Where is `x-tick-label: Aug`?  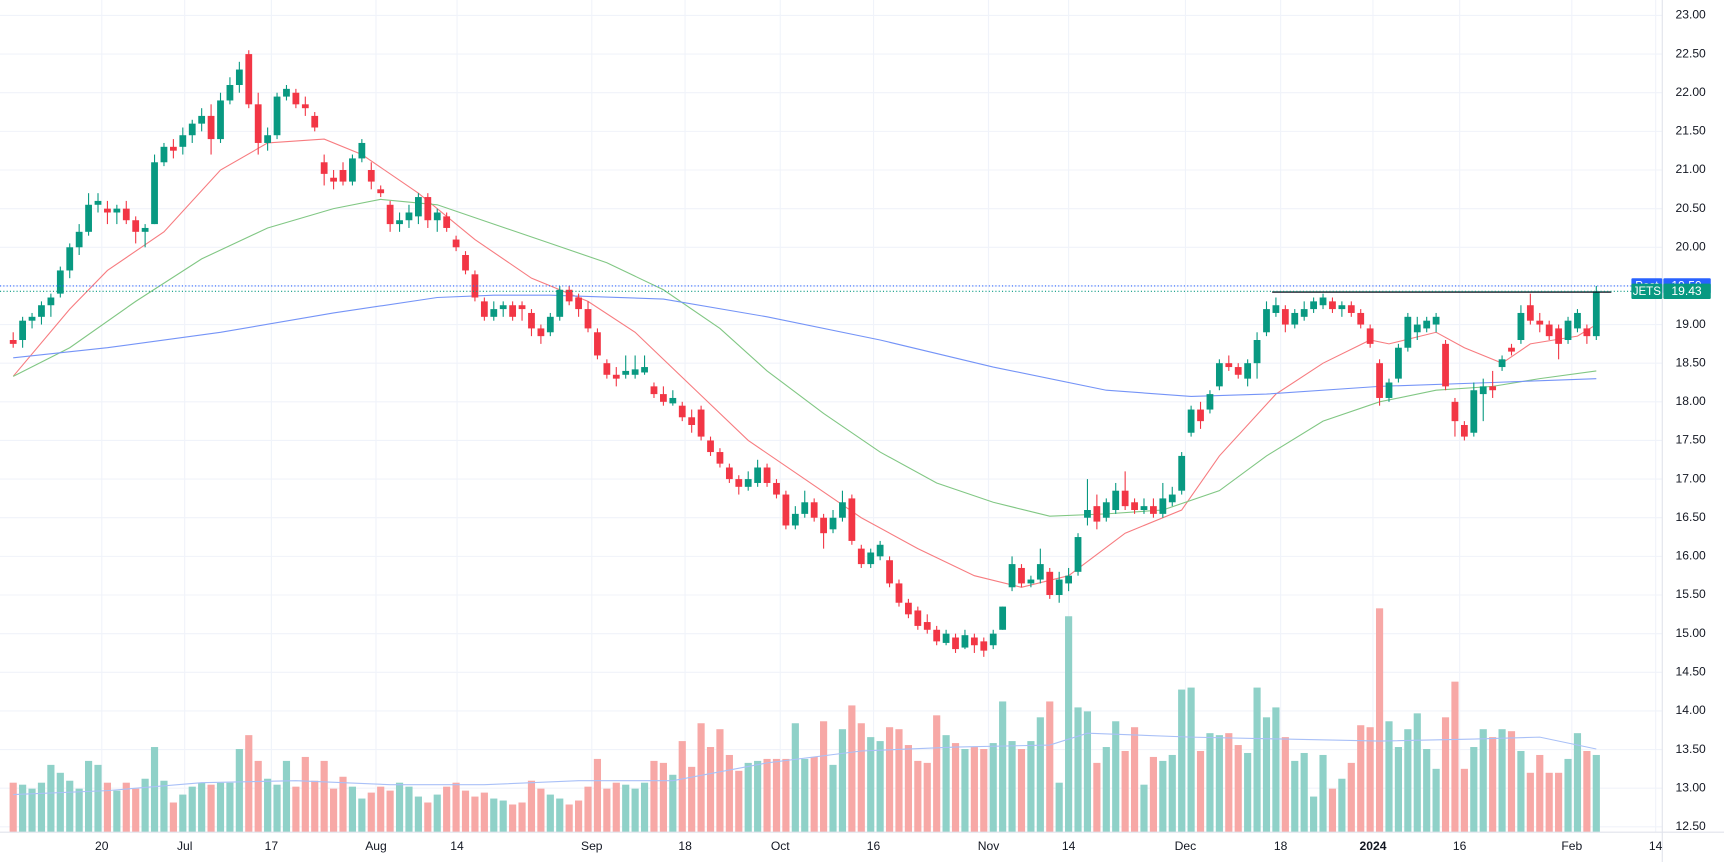
x-tick-label: Aug is located at coordinates (376, 846).